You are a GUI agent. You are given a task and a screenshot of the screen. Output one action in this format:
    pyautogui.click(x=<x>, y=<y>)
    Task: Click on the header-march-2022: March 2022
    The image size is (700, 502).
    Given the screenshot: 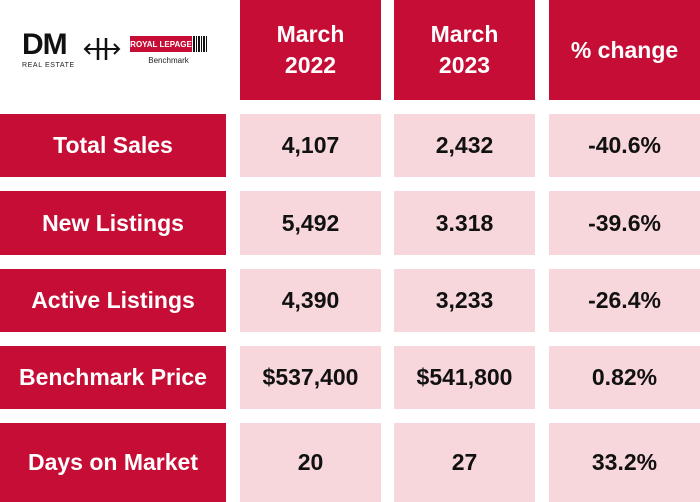 What is the action you would take?
    pyautogui.click(x=310, y=50)
    